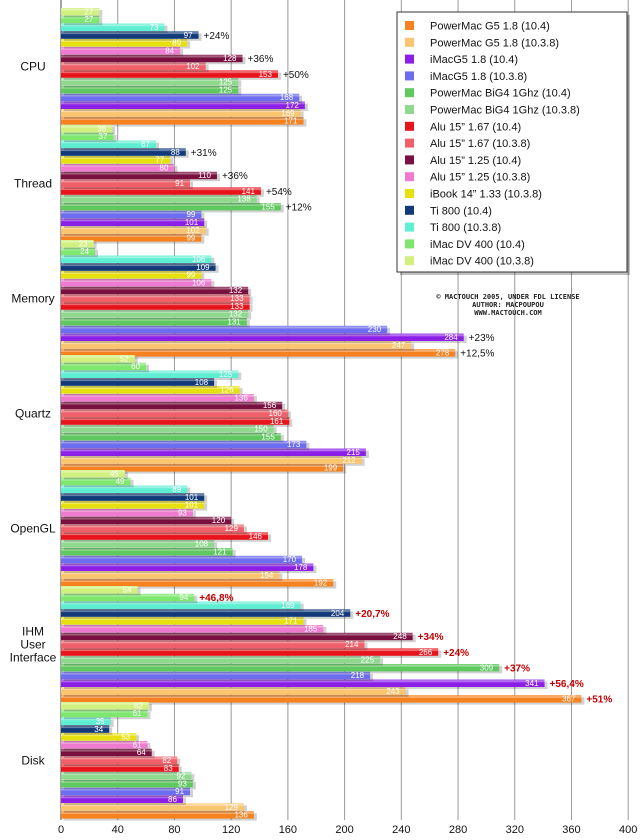  What do you see at coordinates (599, 700) in the screenshot?
I see `bar-annotation: +51%` at bounding box center [599, 700].